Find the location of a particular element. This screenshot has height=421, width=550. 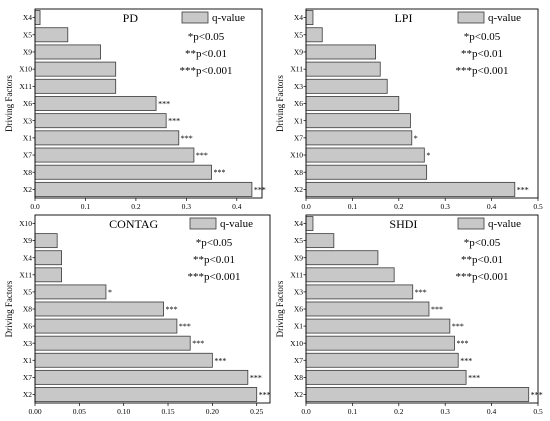

category-label-x11: X11 is located at coordinates (296, 274).